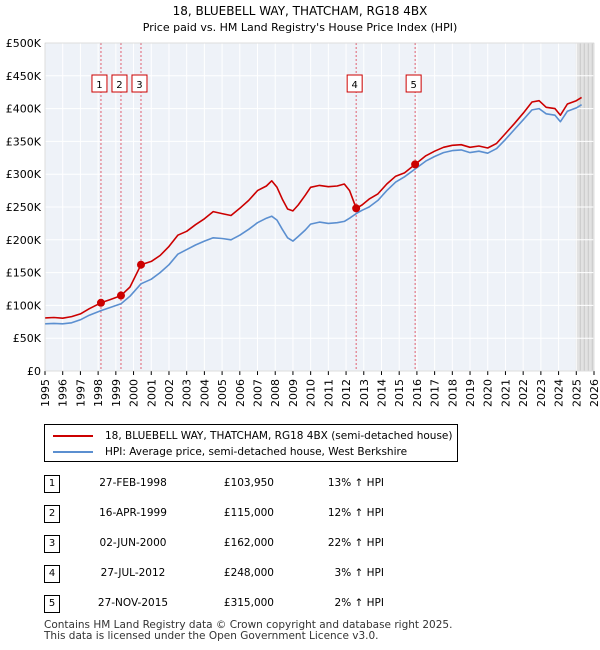 The height and width of the screenshot is (650, 600). I want to click on transaction-price: £248,000, so click(248, 573).